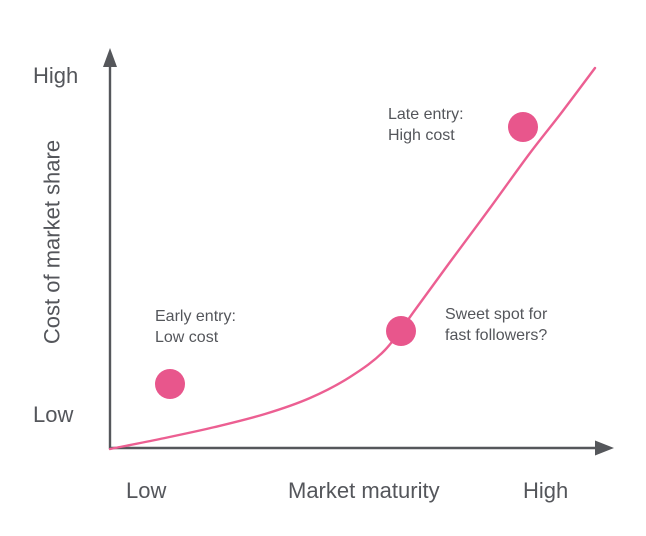  Describe the element at coordinates (110, 57) in the screenshot. I see `y-axis-arrowhead-icon` at that location.